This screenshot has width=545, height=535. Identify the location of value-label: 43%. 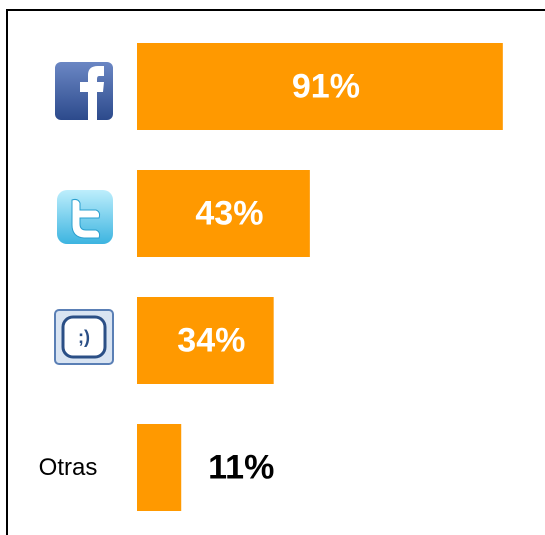
(229, 214).